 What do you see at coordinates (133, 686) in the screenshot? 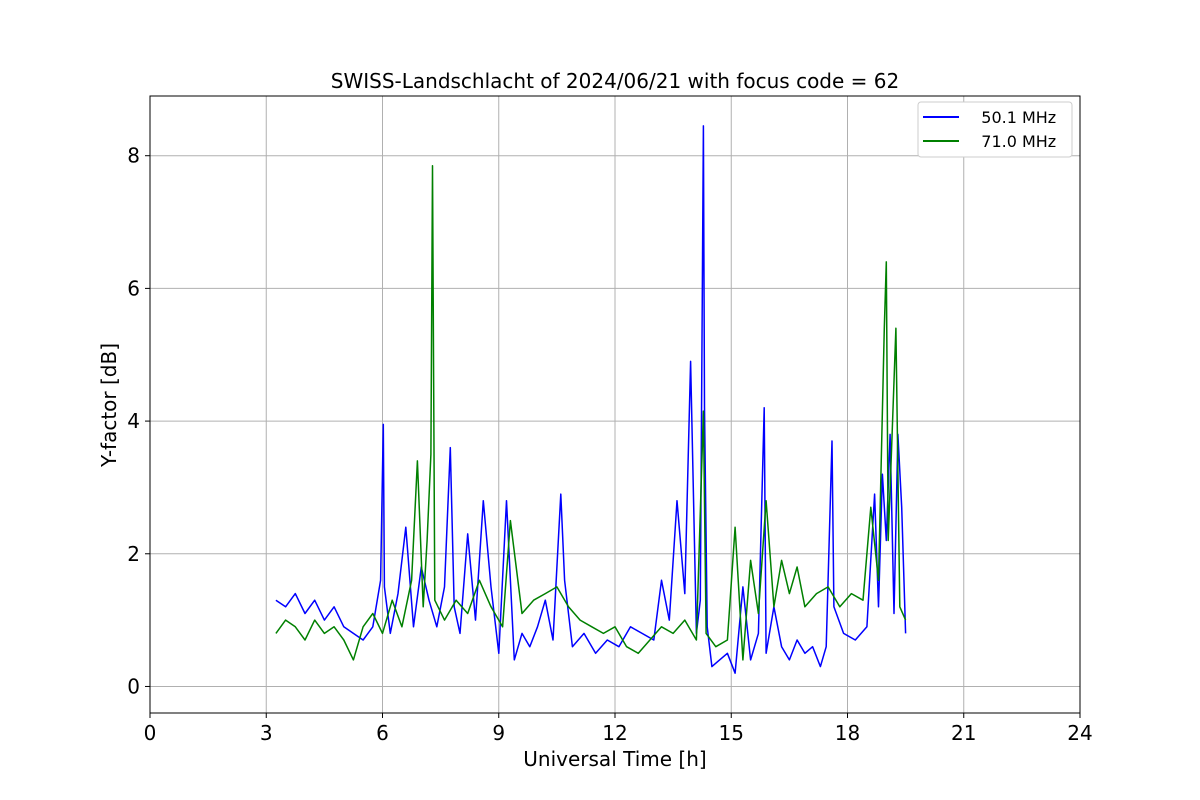
I see `y-tick-label: 0` at bounding box center [133, 686].